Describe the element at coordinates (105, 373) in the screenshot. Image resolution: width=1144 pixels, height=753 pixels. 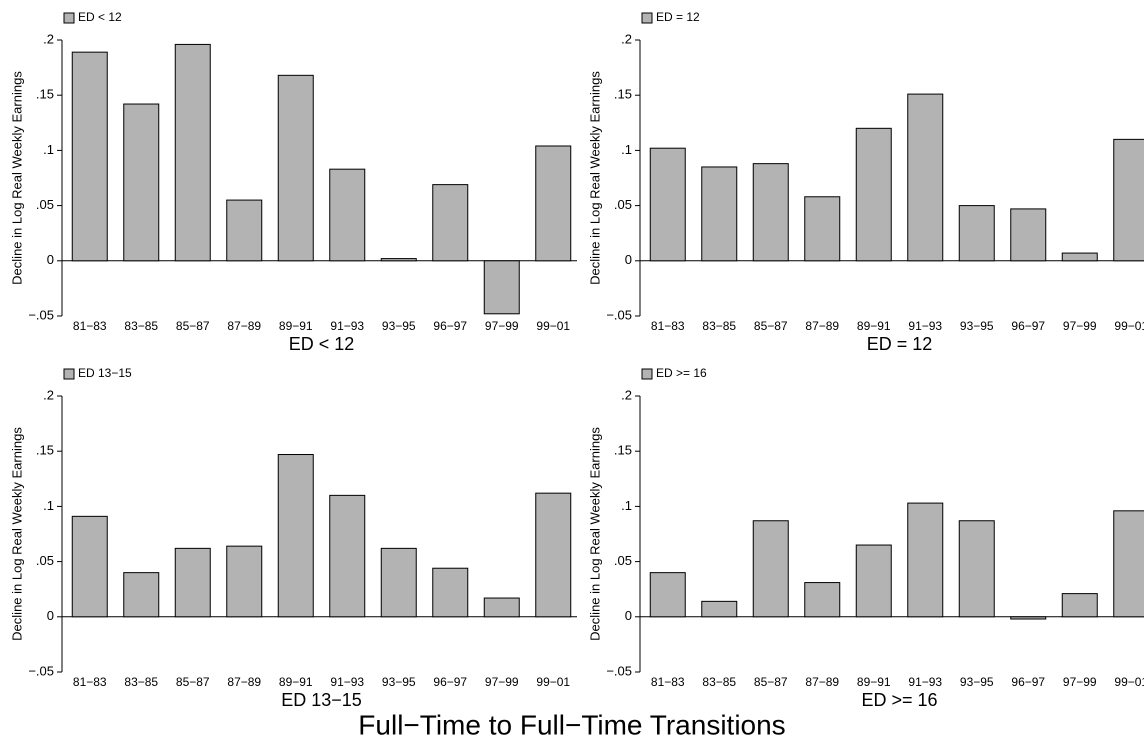
I see `legend-label: ED 13−15` at that location.